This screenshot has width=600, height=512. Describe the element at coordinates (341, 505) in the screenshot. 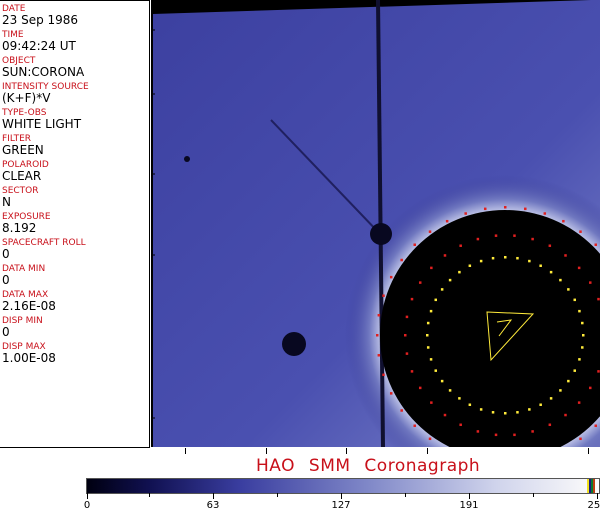

I see `colorbar-tick-label: 127` at that location.